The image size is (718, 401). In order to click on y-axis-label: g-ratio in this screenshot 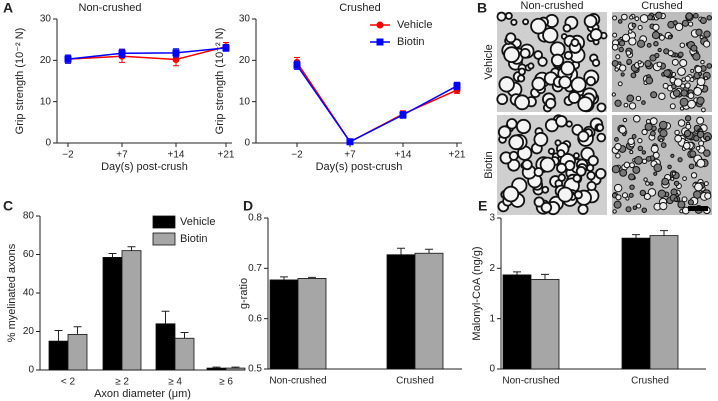, I will do `click(244, 293)`.